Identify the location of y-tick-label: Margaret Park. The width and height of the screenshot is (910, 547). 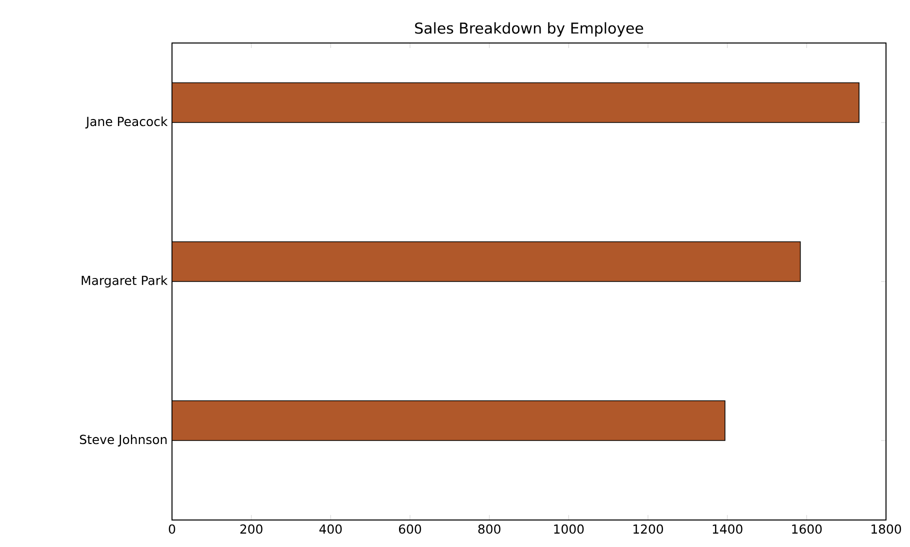
(125, 281).